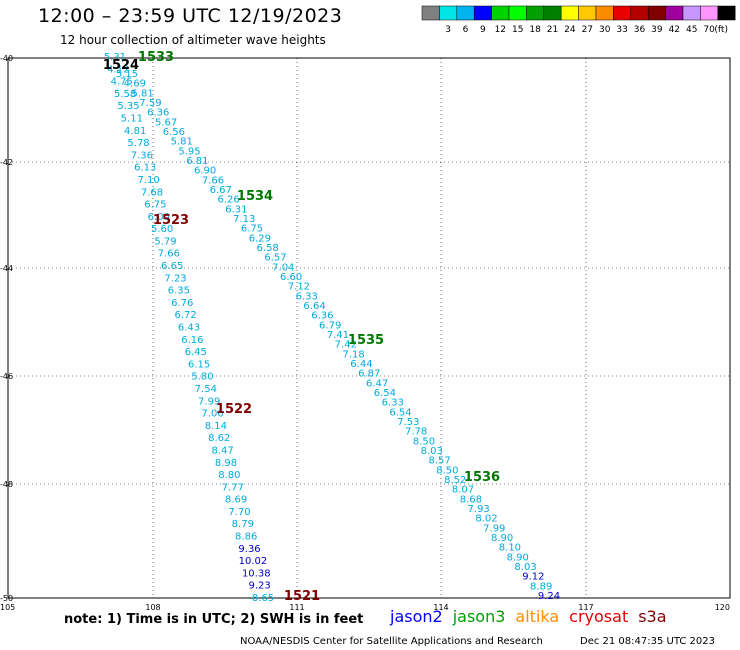 The height and width of the screenshot is (650, 740). I want to click on swh-value: 5.60, so click(162, 229).